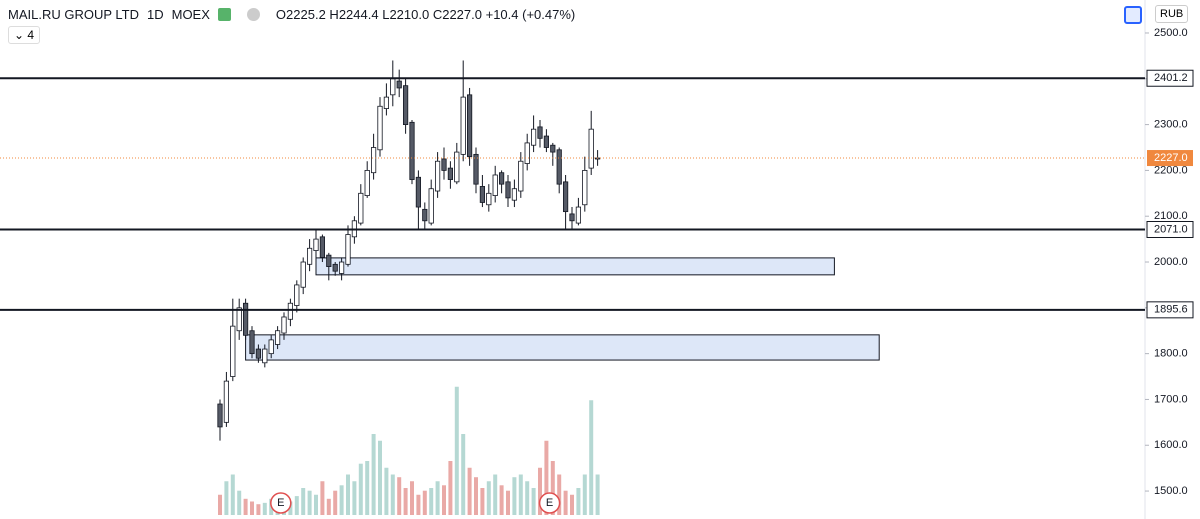 The width and height of the screenshot is (1200, 519). I want to click on symbol: MAIL.RU GROUP LTD, so click(73, 14).